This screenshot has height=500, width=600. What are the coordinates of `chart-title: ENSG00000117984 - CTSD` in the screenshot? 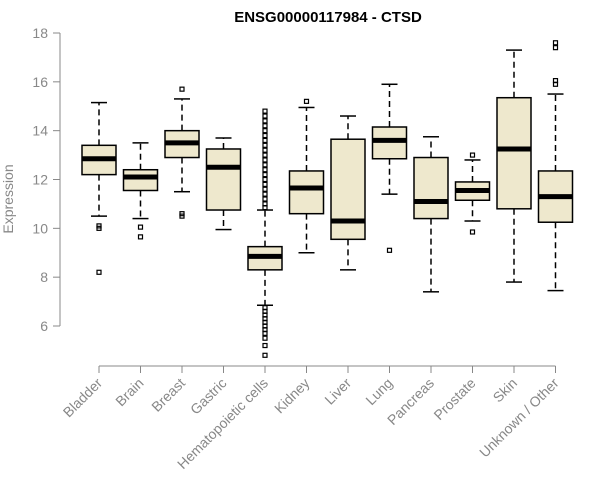 It's located at (328, 17).